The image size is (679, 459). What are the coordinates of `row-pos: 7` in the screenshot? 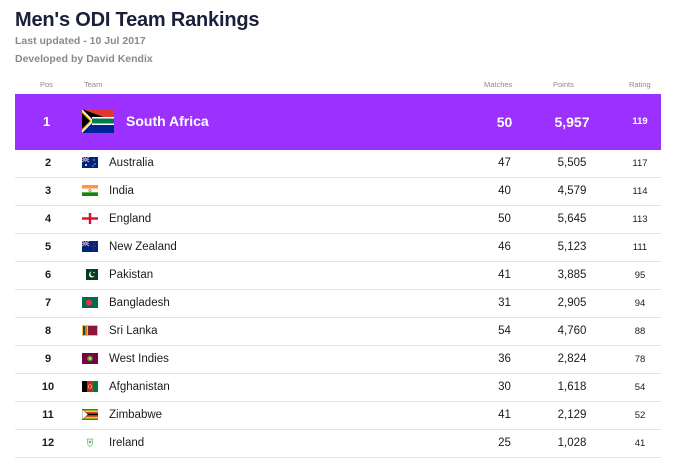 It's located at (48, 303).